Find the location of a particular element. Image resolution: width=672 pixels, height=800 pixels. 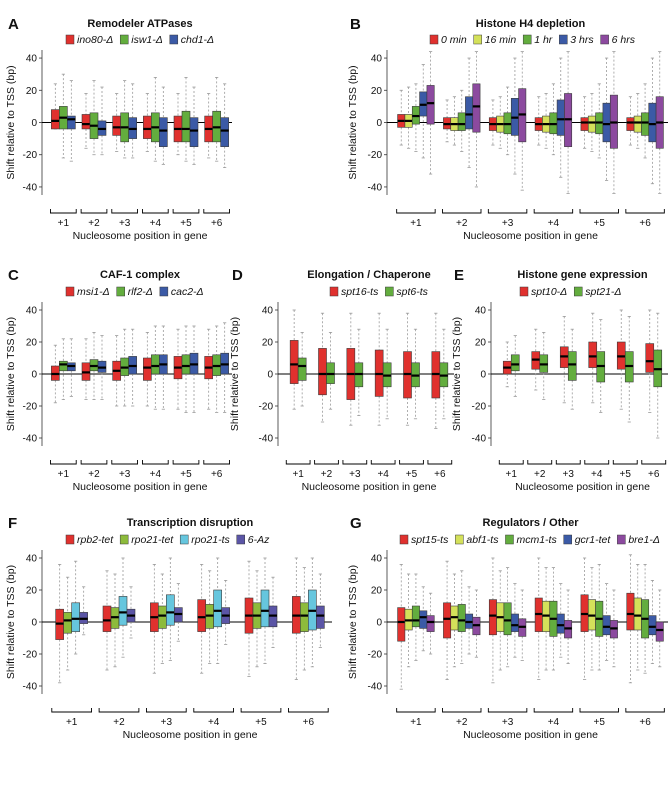

panel-title: Elongation / Chaperone is located at coordinates (368, 275).